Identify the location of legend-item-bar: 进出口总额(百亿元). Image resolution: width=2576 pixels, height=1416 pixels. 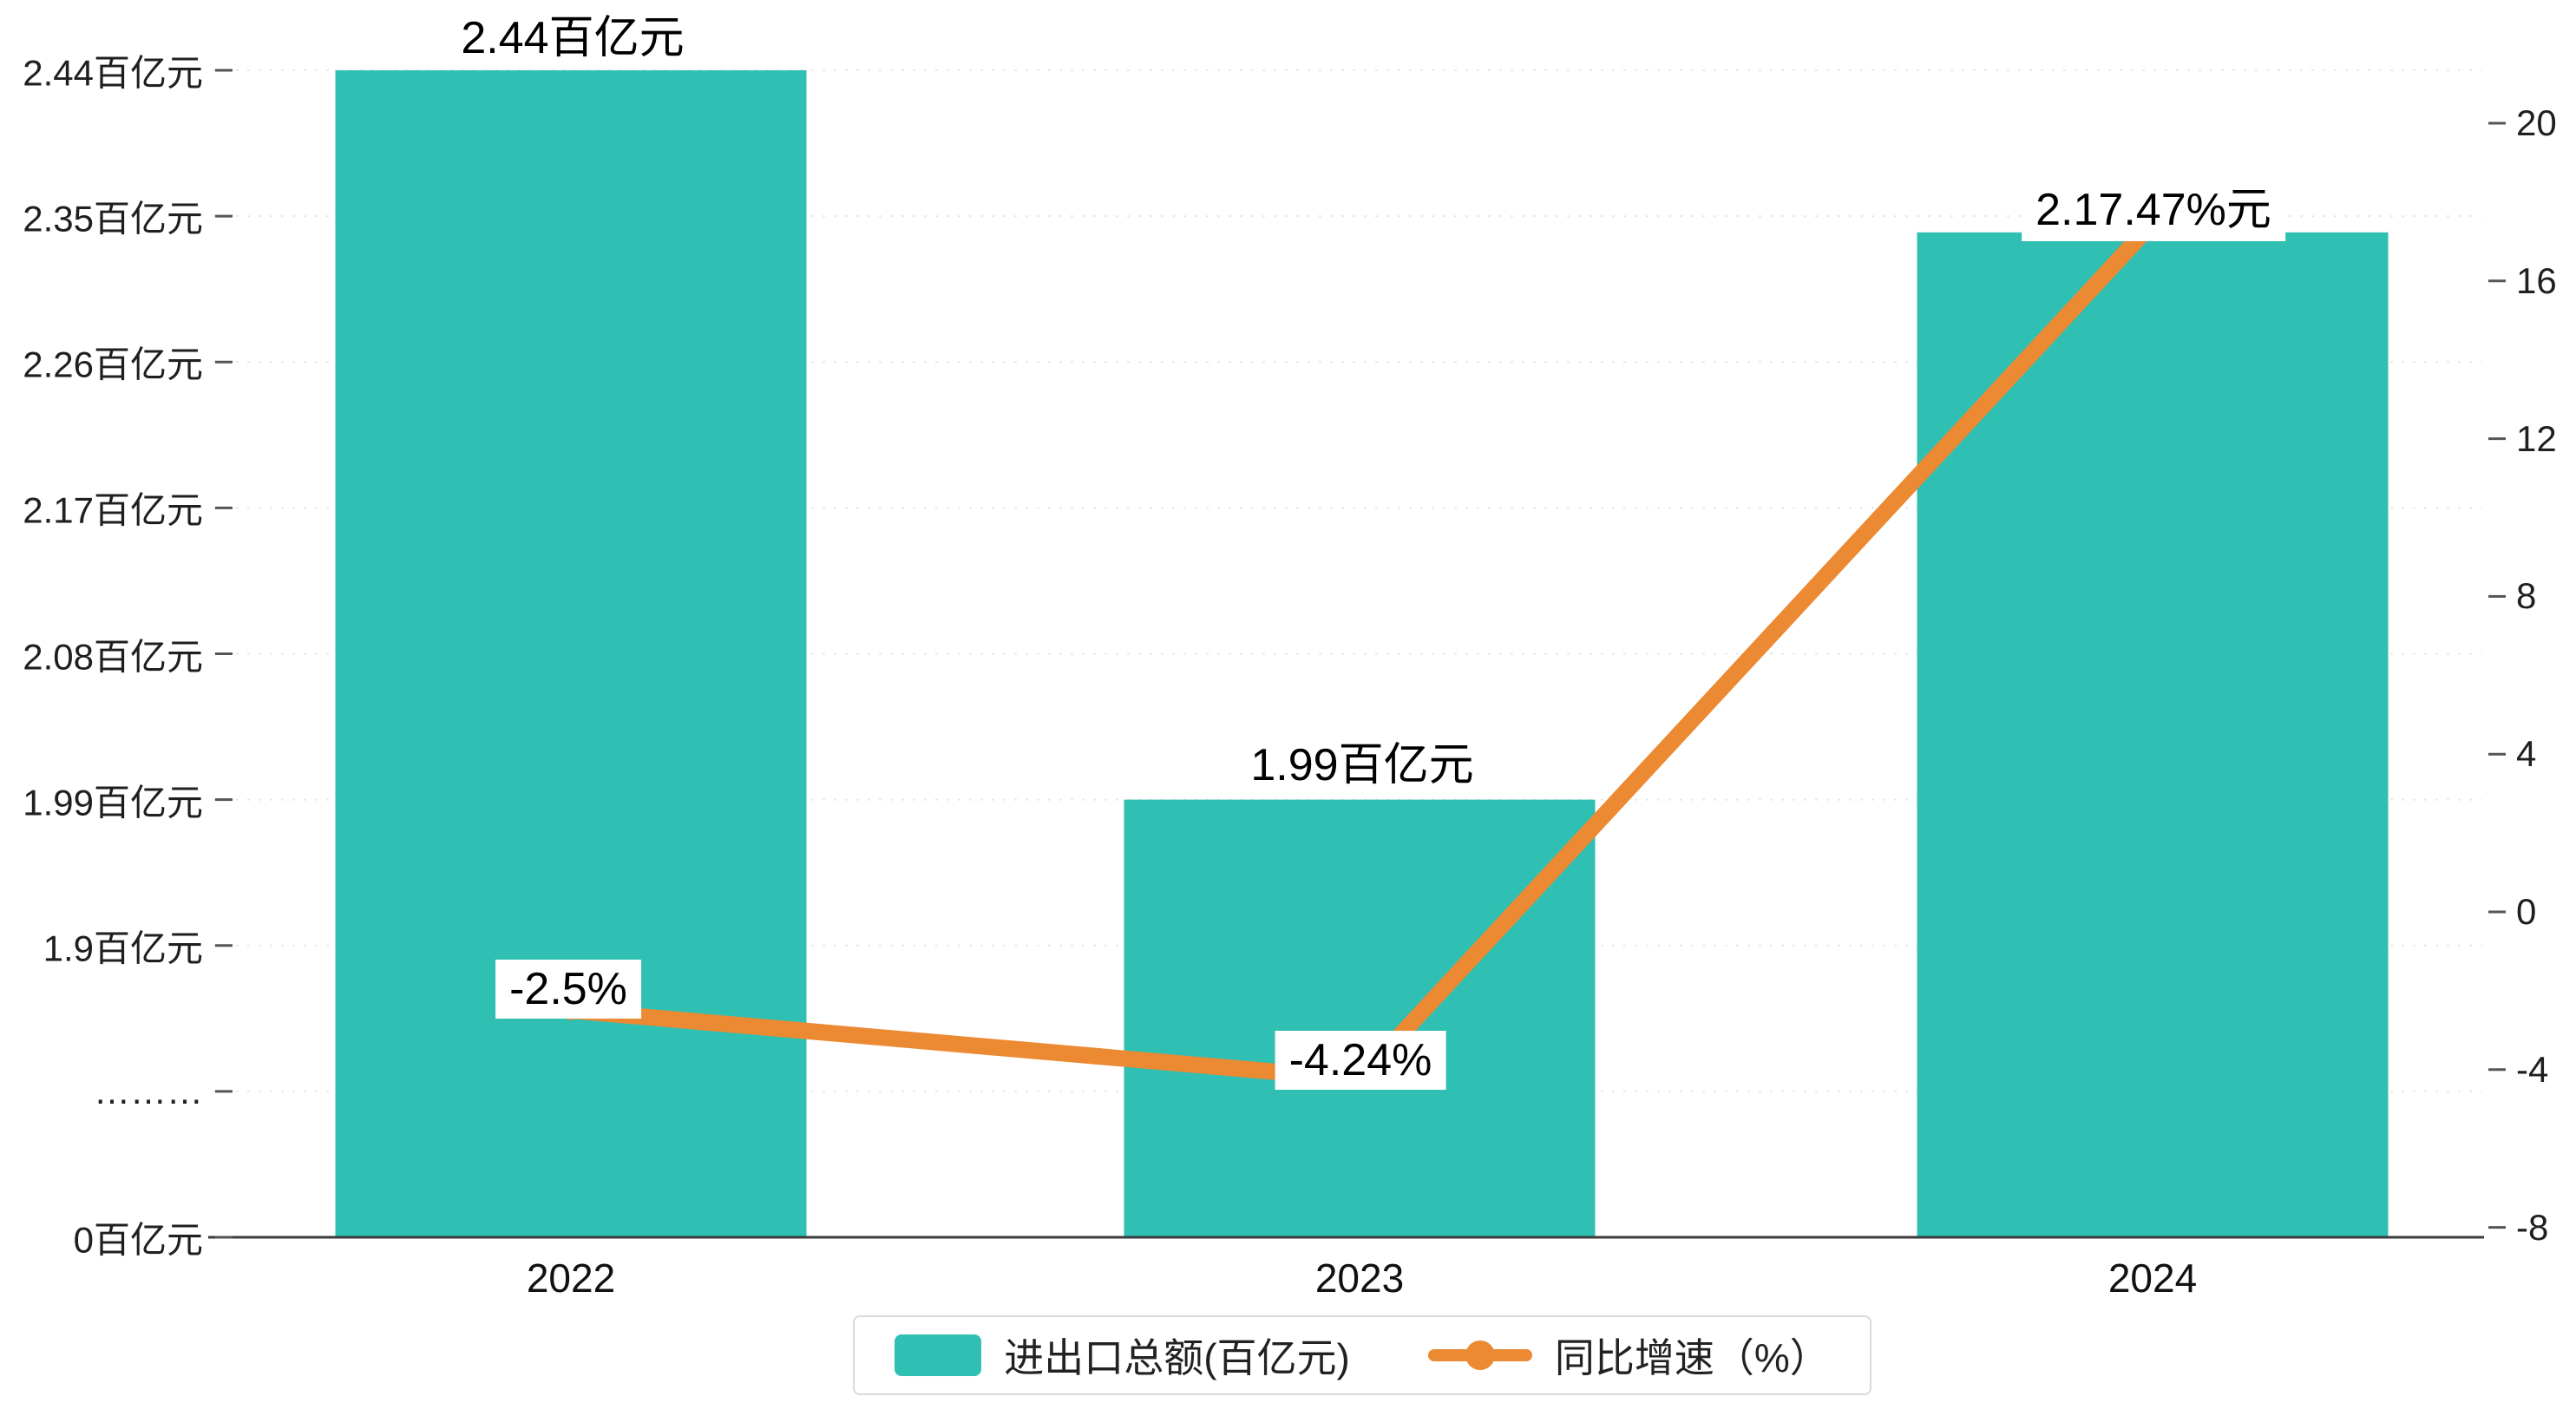
(1122, 1356).